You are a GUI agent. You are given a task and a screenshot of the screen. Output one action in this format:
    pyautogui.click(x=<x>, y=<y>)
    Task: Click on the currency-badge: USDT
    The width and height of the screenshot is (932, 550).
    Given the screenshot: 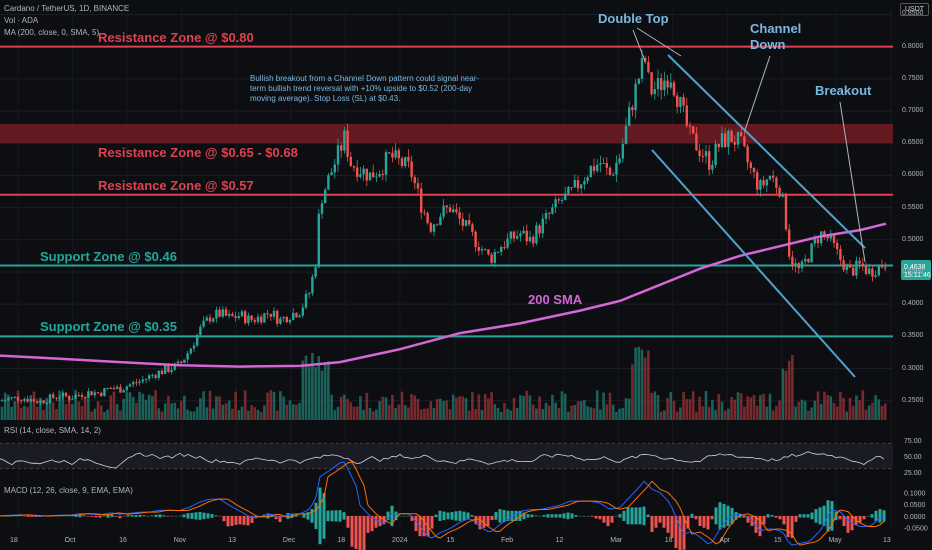 What is the action you would take?
    pyautogui.click(x=915, y=9)
    